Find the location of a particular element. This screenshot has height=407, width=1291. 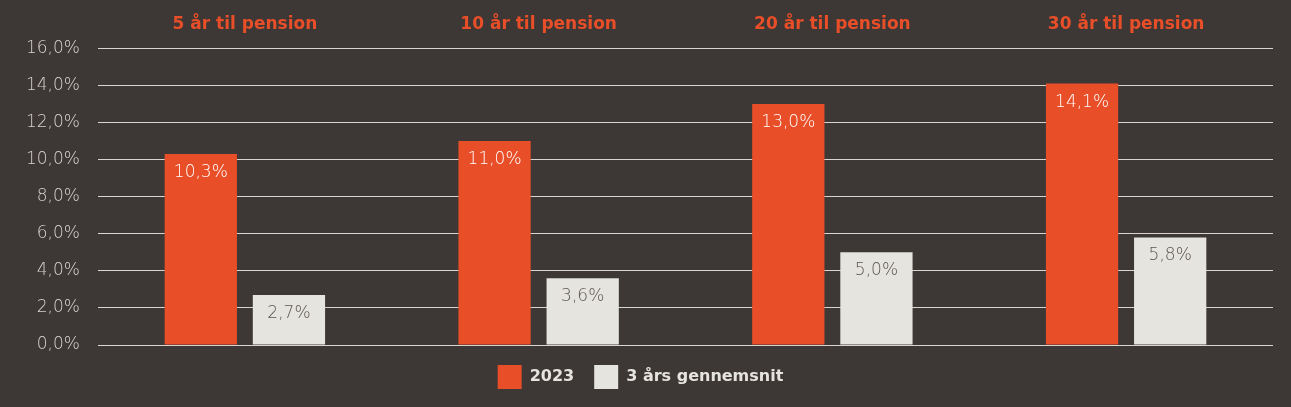

data-label: 14,1% is located at coordinates (1082, 100).